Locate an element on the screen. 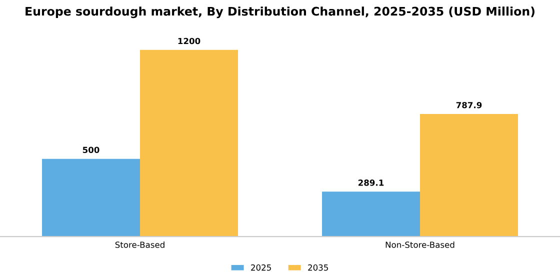 The image size is (560, 280). data-label: 289.1 is located at coordinates (371, 183).